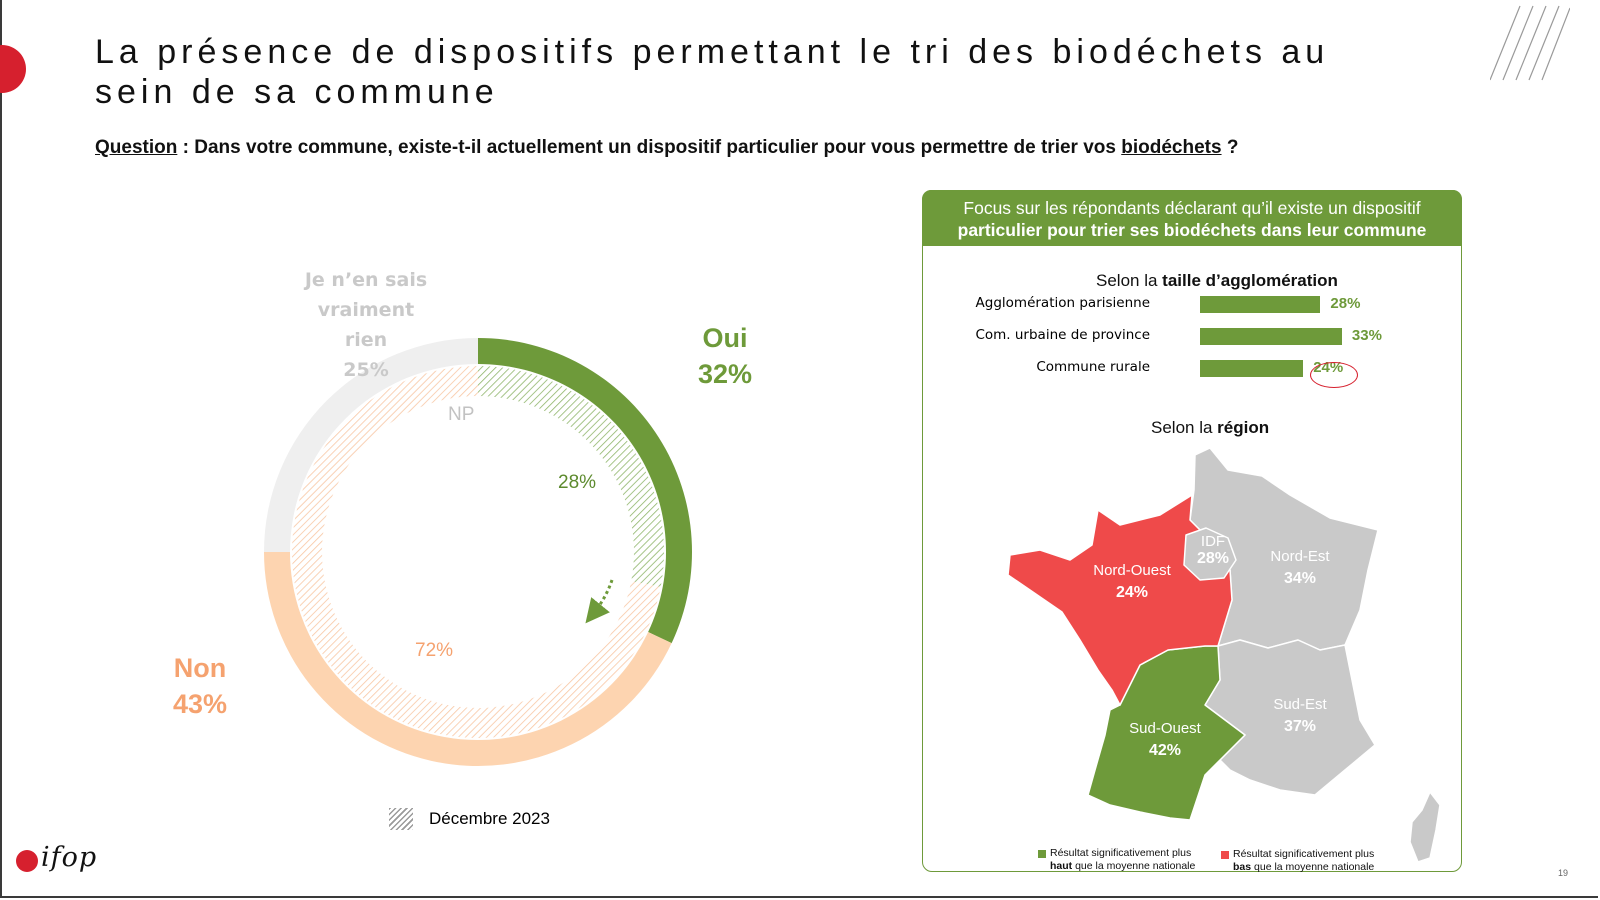 This screenshot has width=1600, height=900. I want to click on outer-slice-oui, so click(585, 491).